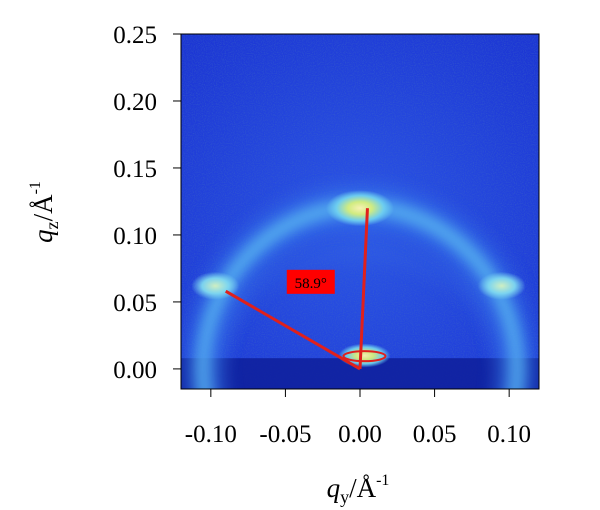  I want to click on y-tick-label: 0.20, so click(135, 102).